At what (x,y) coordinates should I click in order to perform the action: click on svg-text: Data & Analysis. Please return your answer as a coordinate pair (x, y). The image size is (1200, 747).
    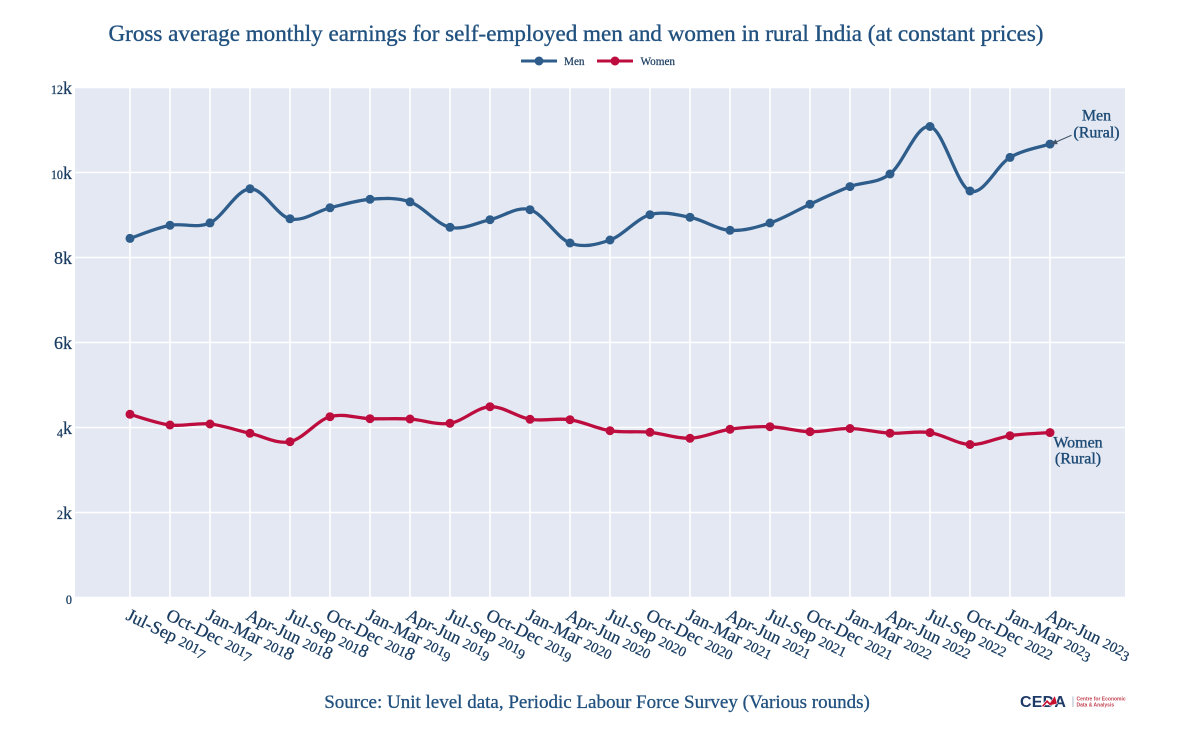
    Looking at the image, I should click on (1096, 705).